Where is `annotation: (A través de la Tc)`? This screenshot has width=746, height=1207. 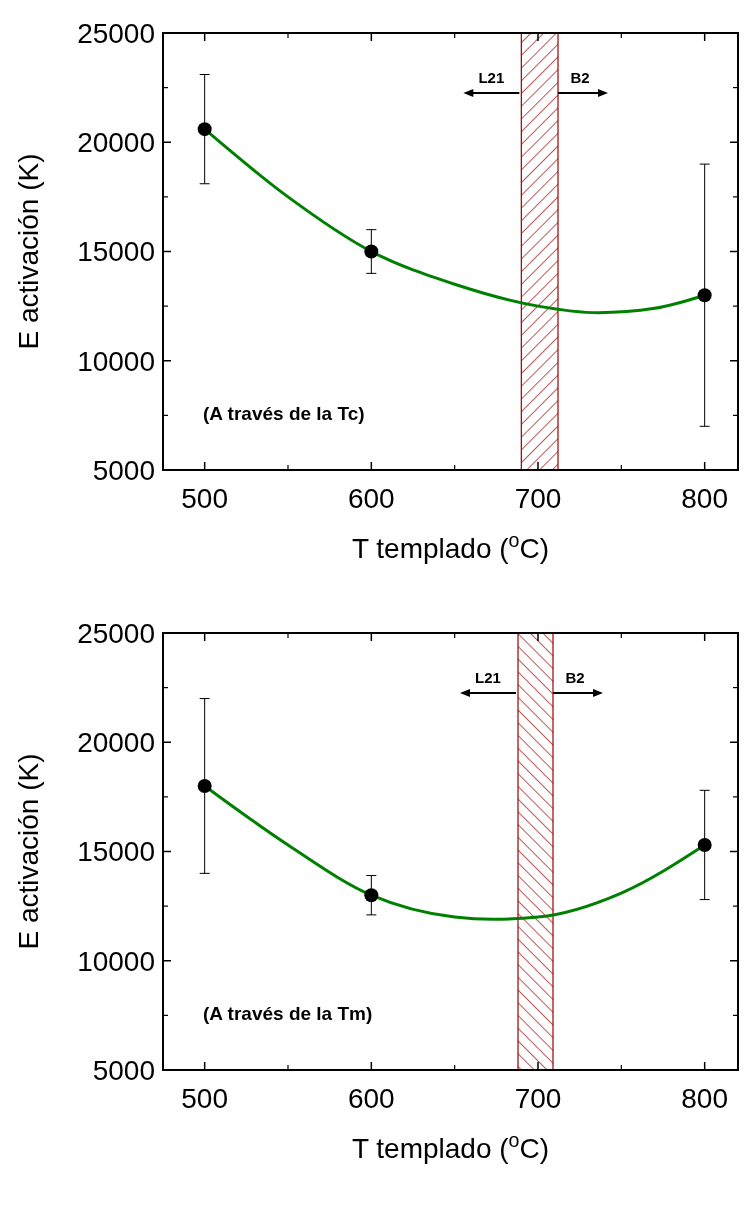 annotation: (A través de la Tc) is located at coordinates (284, 413).